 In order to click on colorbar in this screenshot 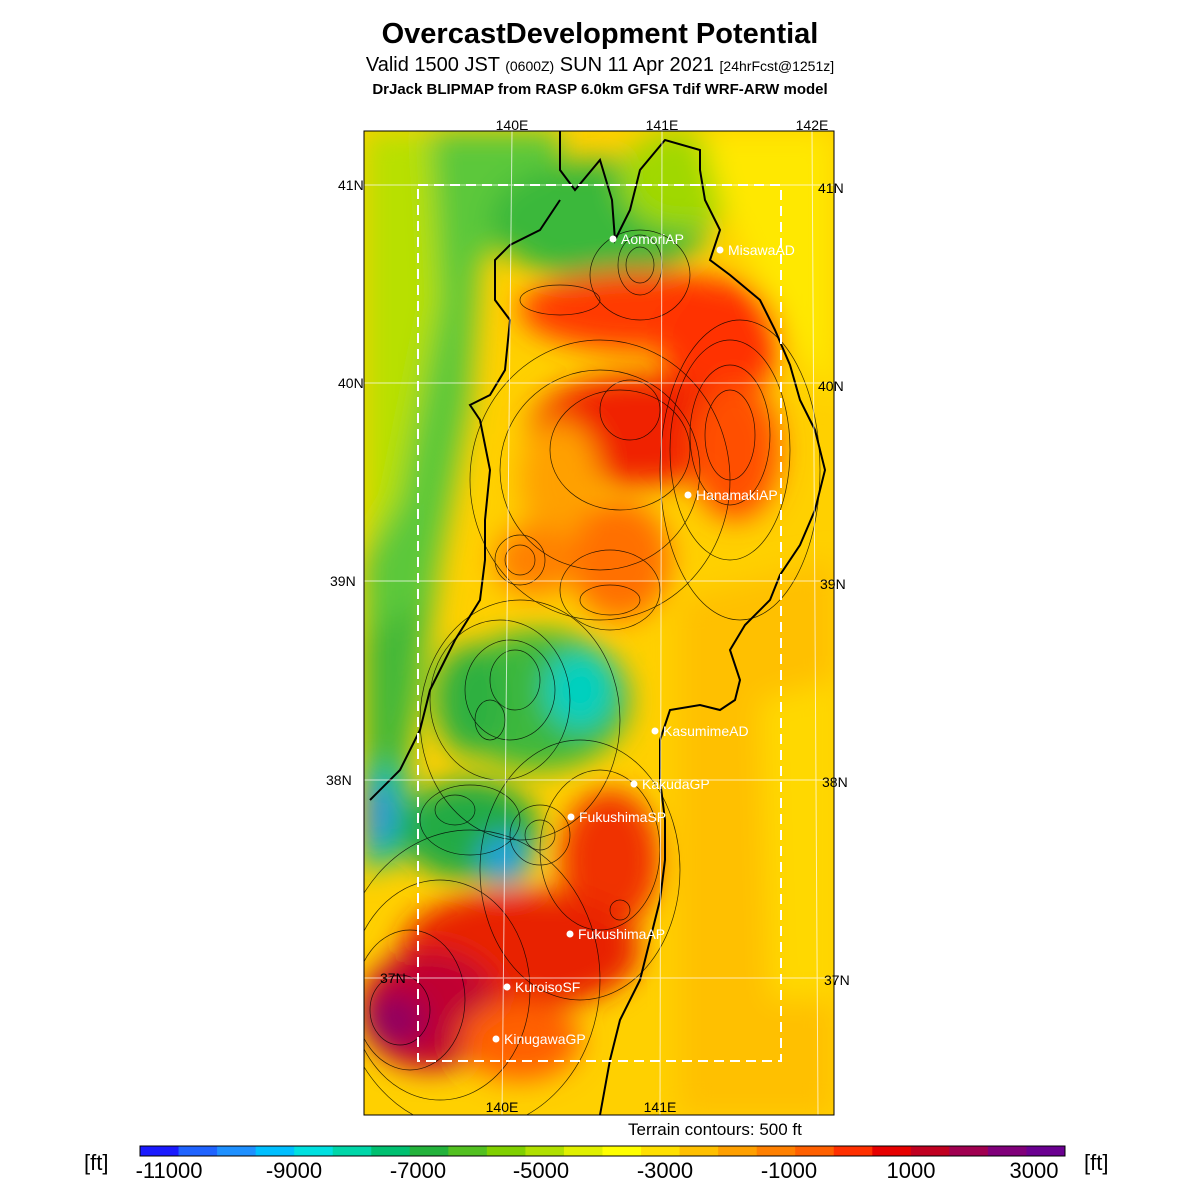, I will do `click(602, 1151)`.